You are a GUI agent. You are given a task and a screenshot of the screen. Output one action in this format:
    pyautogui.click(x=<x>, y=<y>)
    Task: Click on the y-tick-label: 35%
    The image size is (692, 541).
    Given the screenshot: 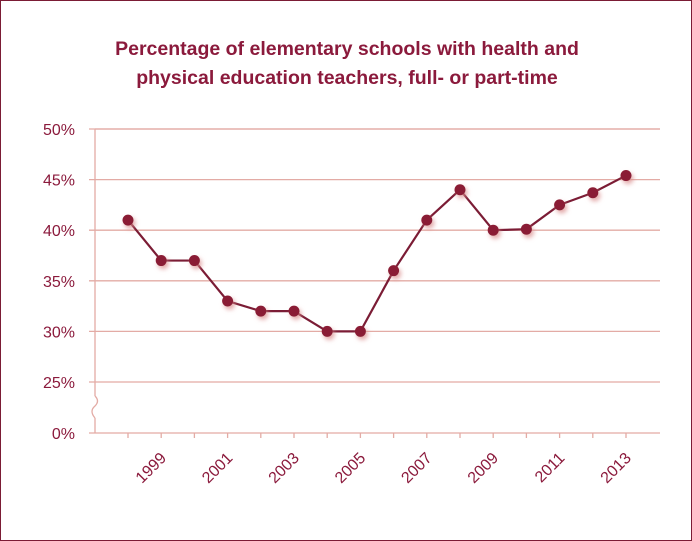 What is the action you would take?
    pyautogui.click(x=59, y=282)
    